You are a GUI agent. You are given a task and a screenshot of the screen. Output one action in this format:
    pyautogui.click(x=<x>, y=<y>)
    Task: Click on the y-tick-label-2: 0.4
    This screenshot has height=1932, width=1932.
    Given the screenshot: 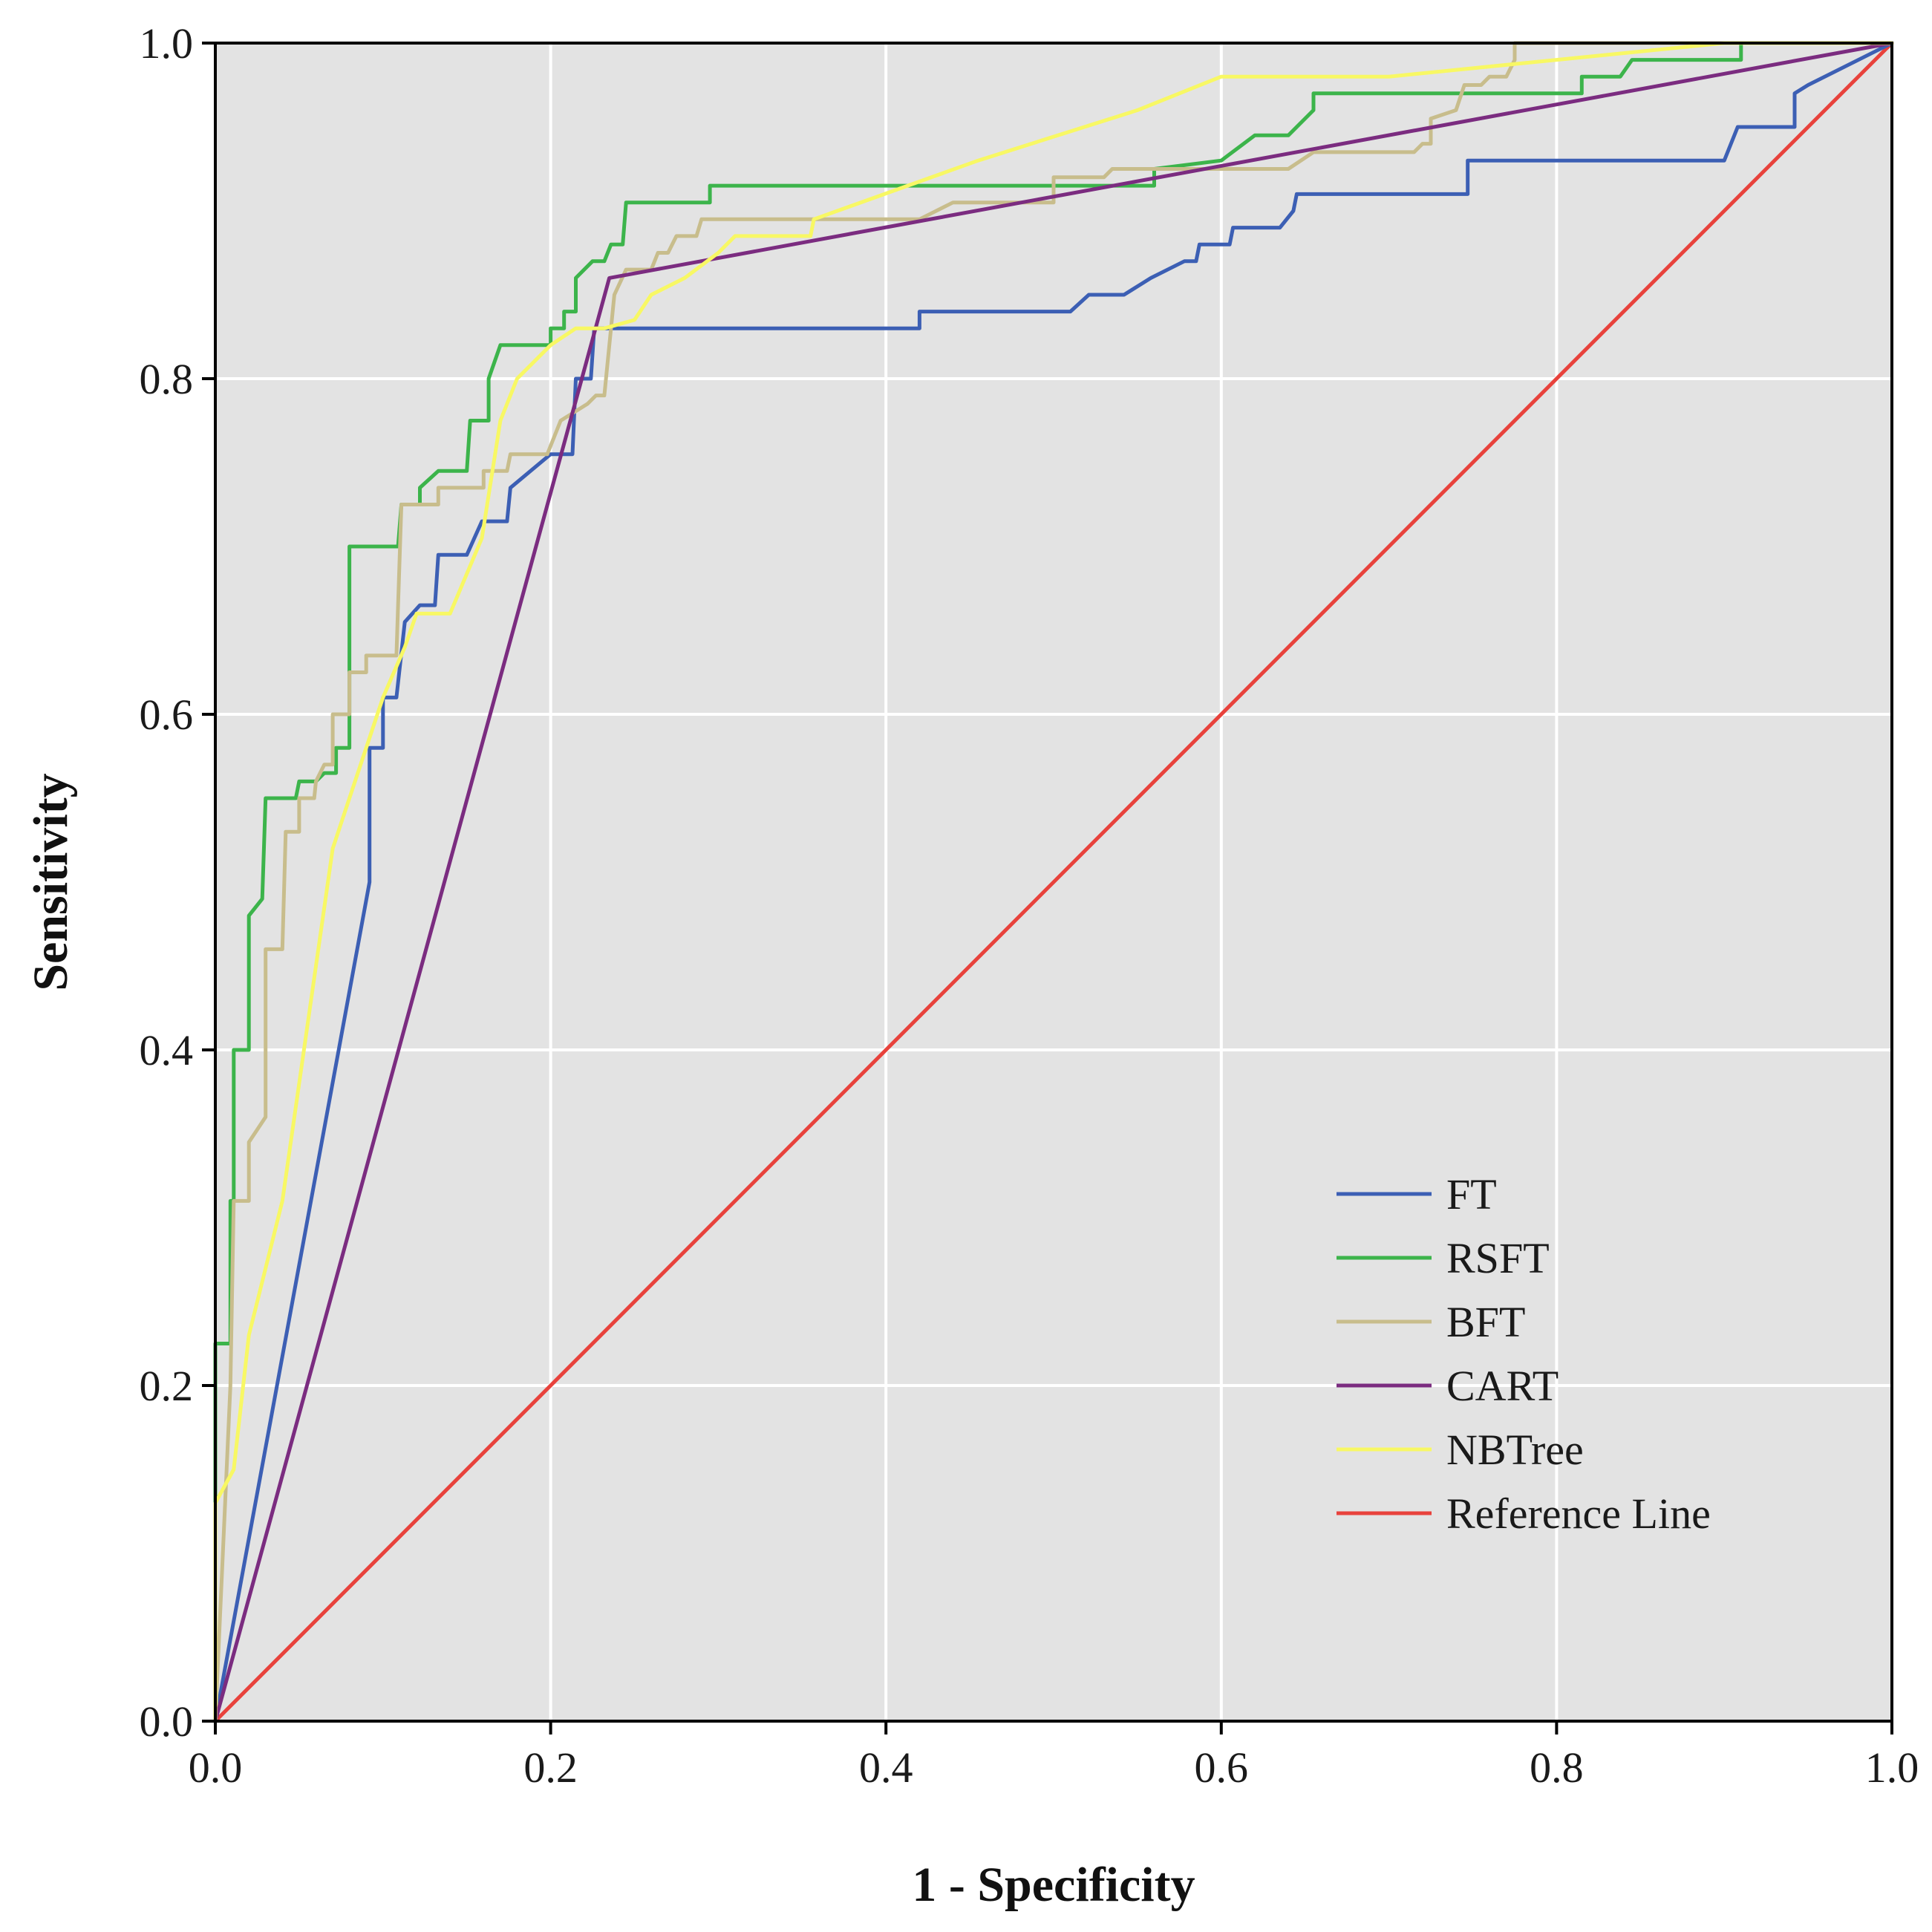 What is the action you would take?
    pyautogui.click(x=167, y=1050)
    